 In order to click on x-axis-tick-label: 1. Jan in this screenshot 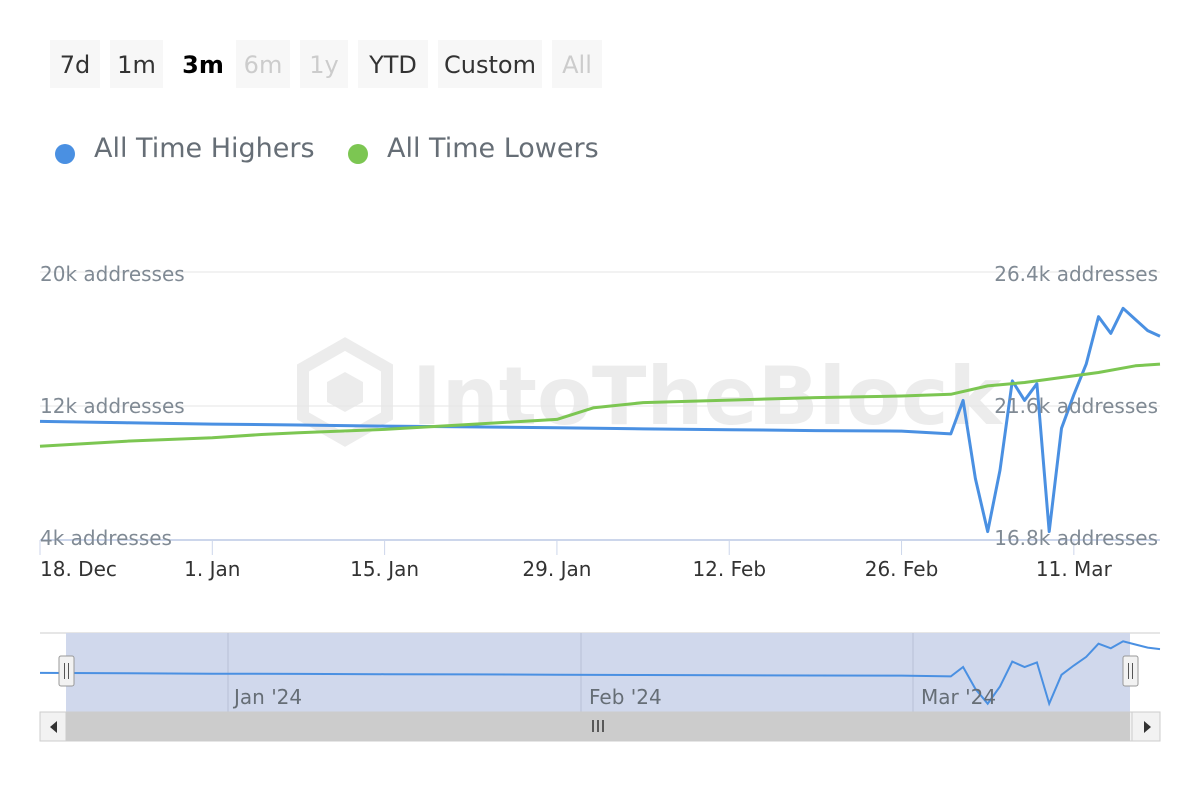, I will do `click(212, 569)`.